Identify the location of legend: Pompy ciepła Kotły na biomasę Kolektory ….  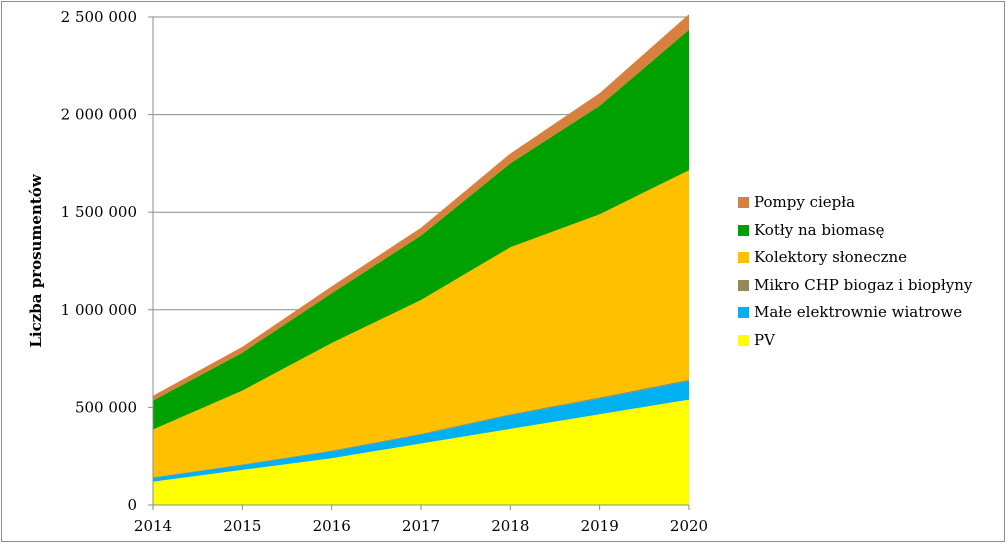
(870, 274).